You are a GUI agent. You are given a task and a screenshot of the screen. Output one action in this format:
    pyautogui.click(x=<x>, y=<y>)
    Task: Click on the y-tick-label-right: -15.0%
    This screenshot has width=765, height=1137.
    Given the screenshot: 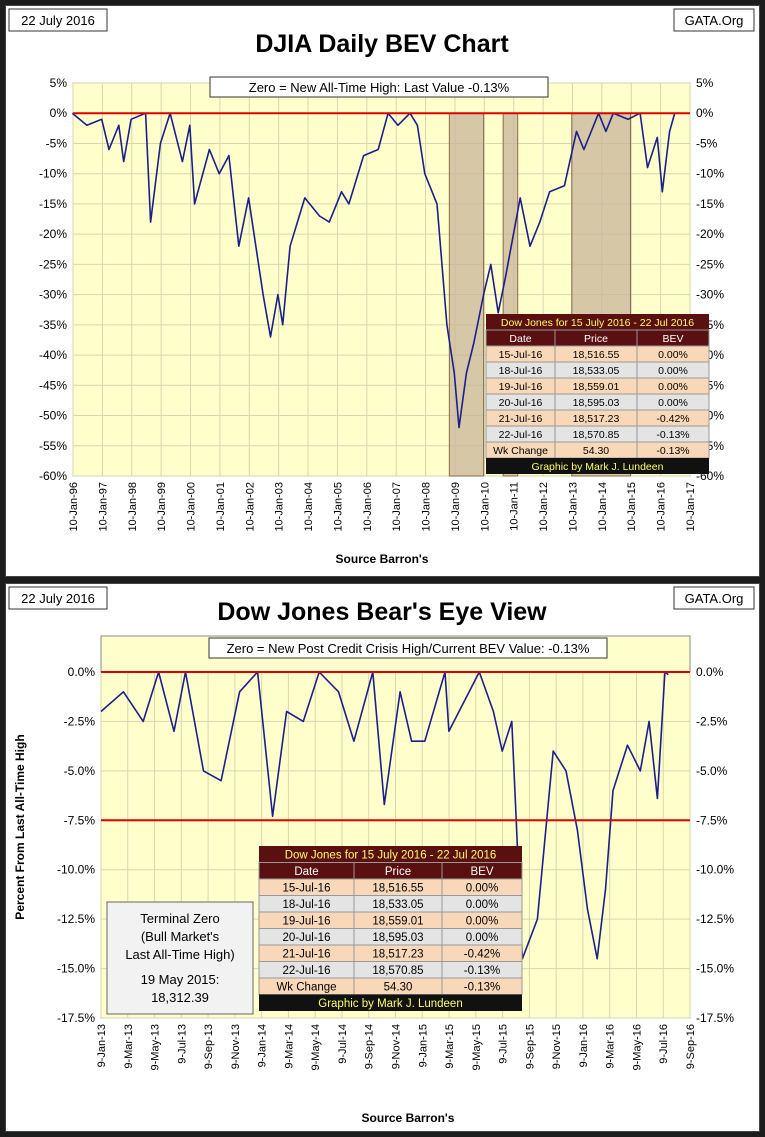 What is the action you would take?
    pyautogui.click(x=715, y=969)
    